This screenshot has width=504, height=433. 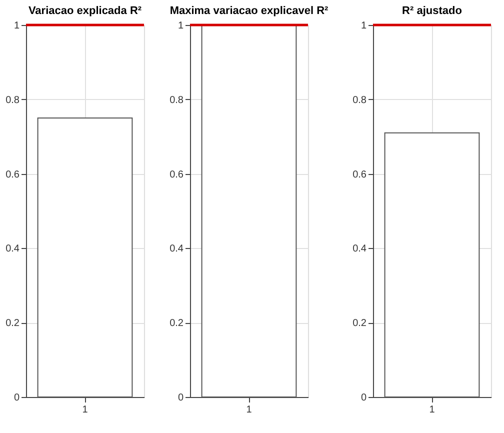 I want to click on chart-title: R² ajustado, so click(x=432, y=11).